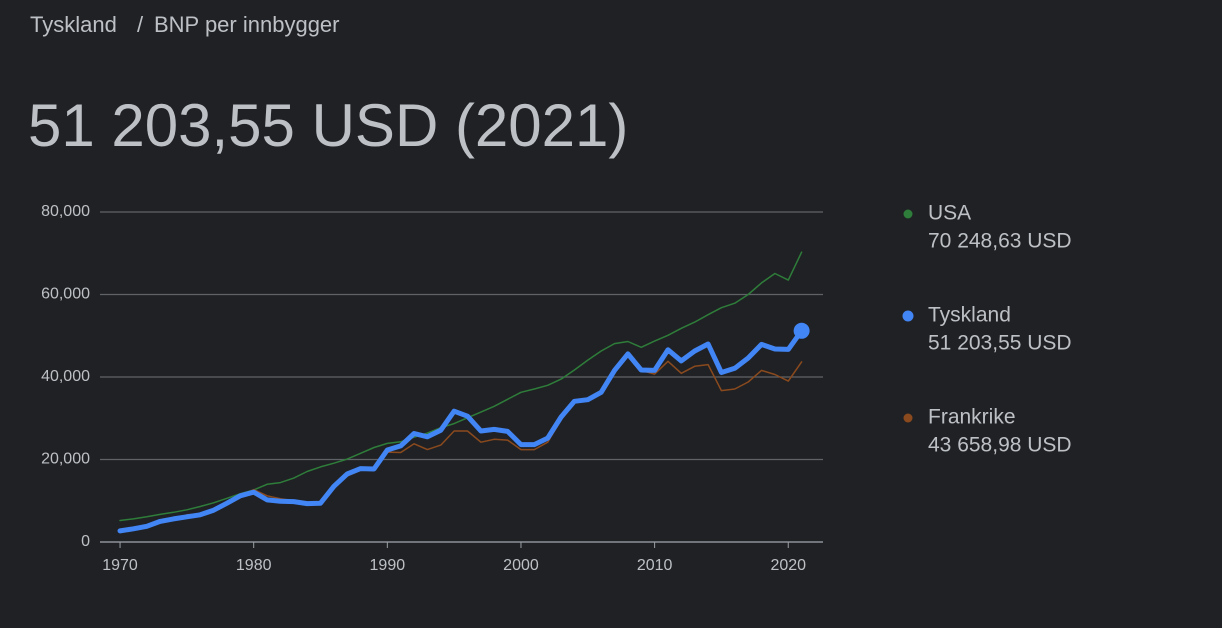 The image size is (1222, 628). What do you see at coordinates (120, 565) in the screenshot?
I see `x-tick-label: 1970` at bounding box center [120, 565].